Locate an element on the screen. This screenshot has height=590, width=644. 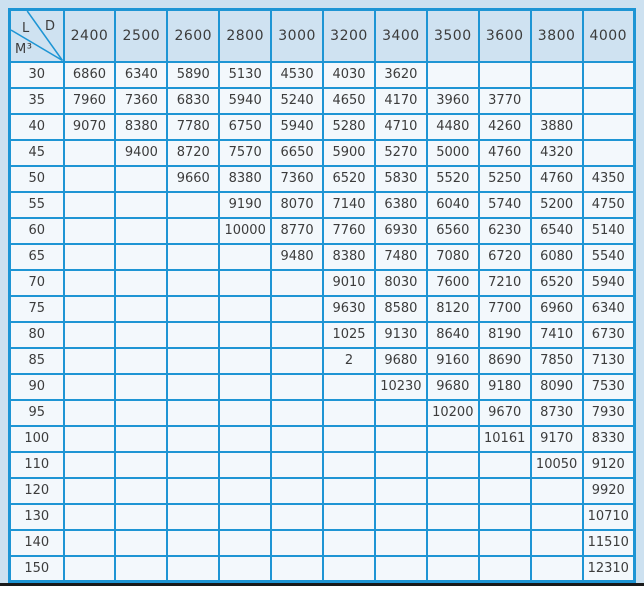
row-header: 65 is located at coordinates (36, 256).